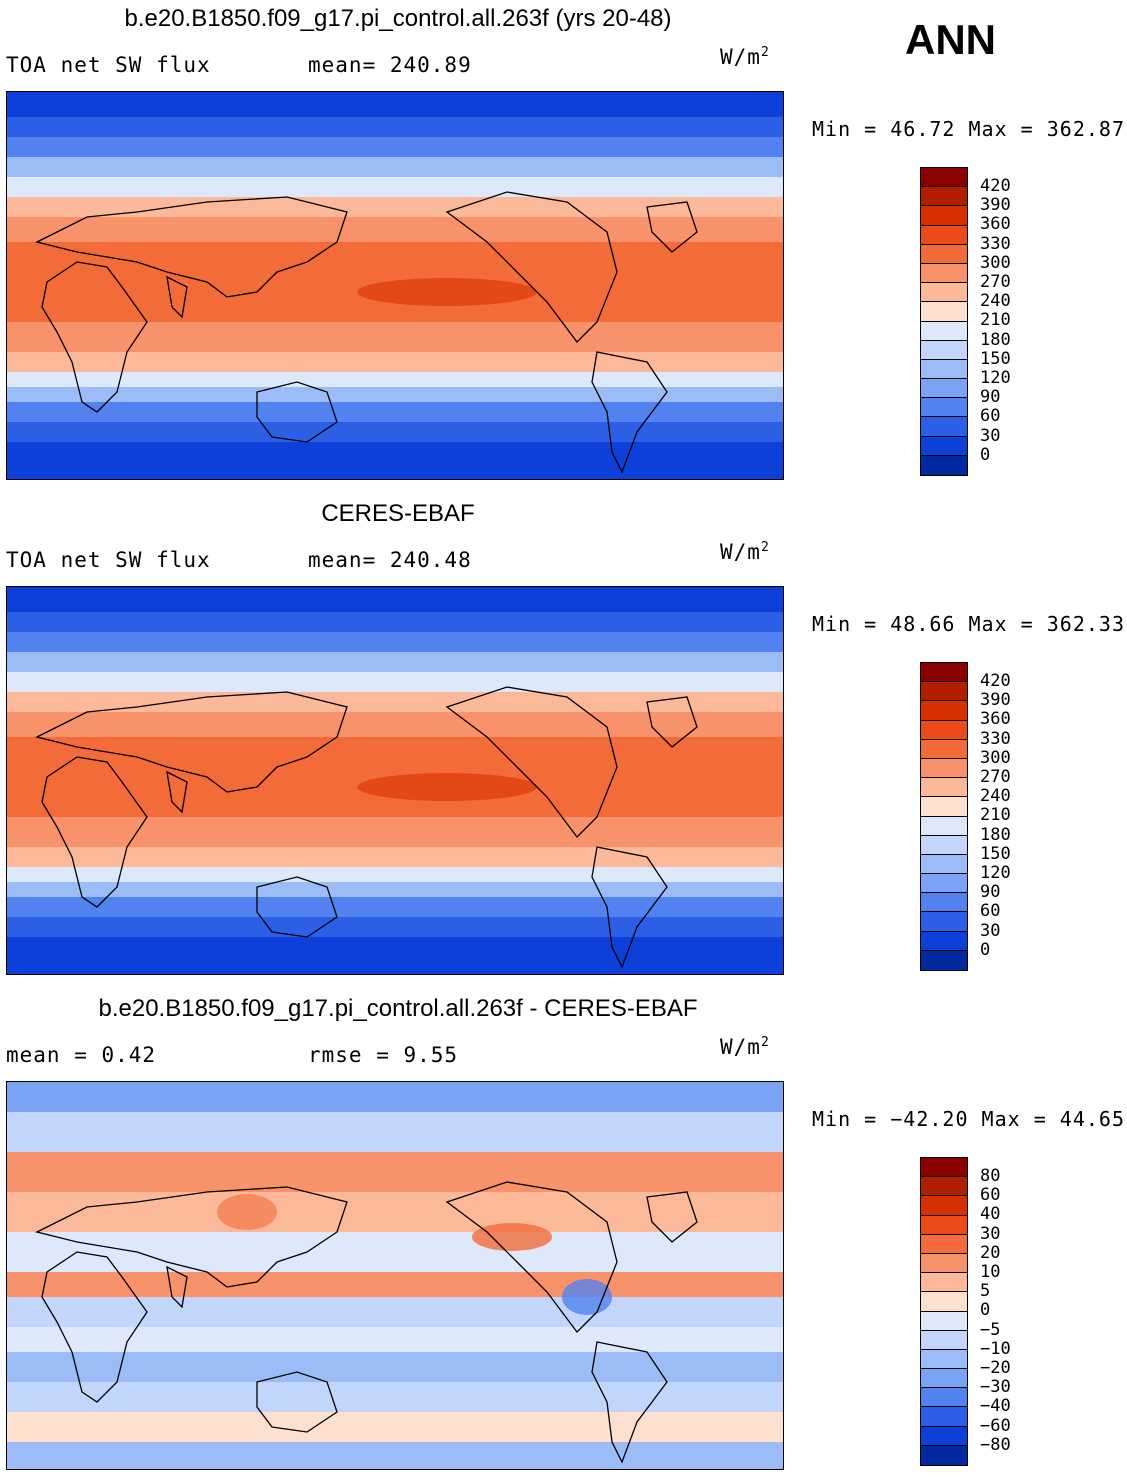 The width and height of the screenshot is (1127, 1478). I want to click on colorbar-tick-label: 270, so click(995, 777).